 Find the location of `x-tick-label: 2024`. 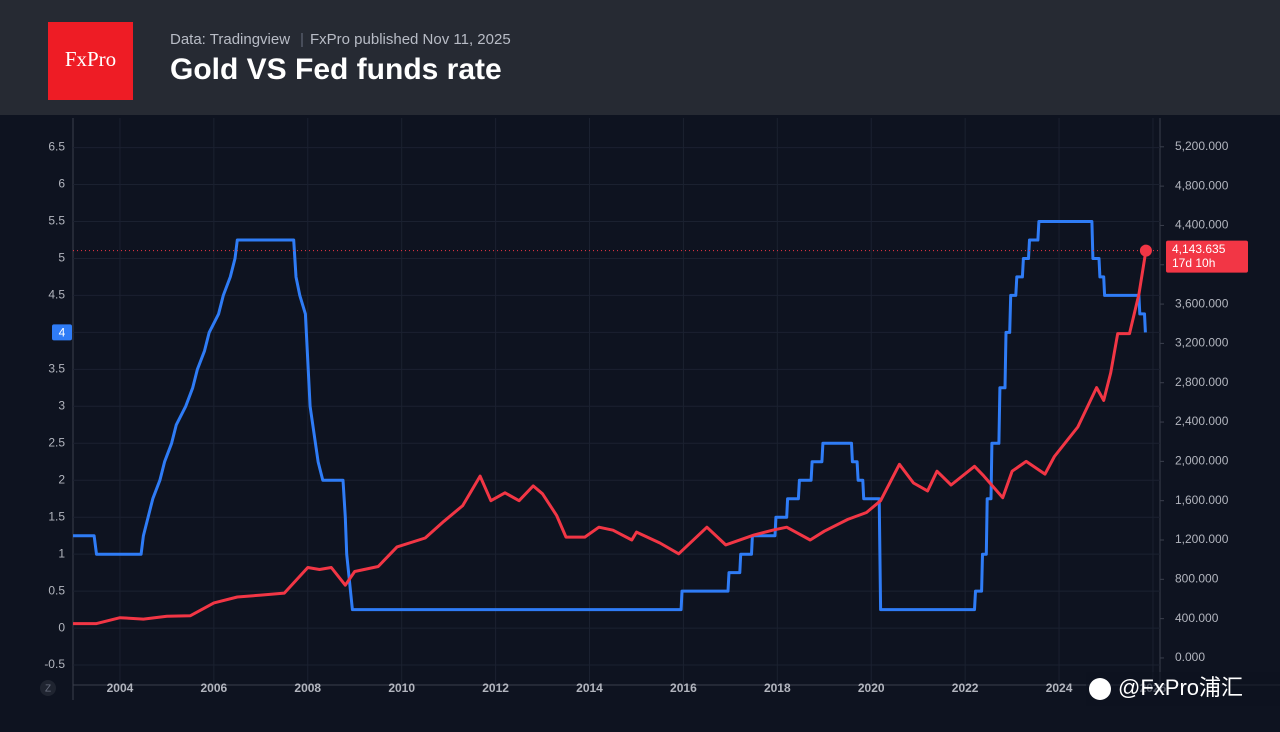

x-tick-label: 2024 is located at coordinates (1059, 688).